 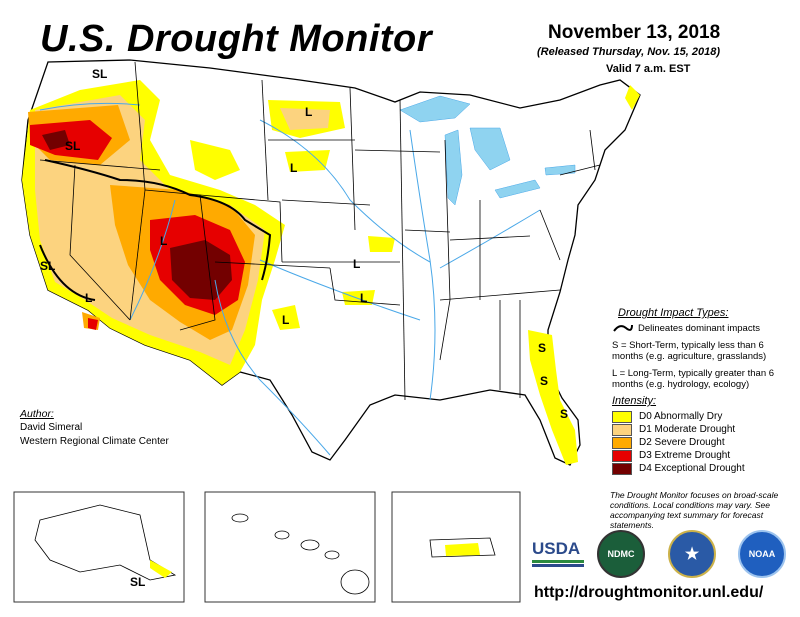 I want to click on label-l-sd: L, so click(x=293, y=168).